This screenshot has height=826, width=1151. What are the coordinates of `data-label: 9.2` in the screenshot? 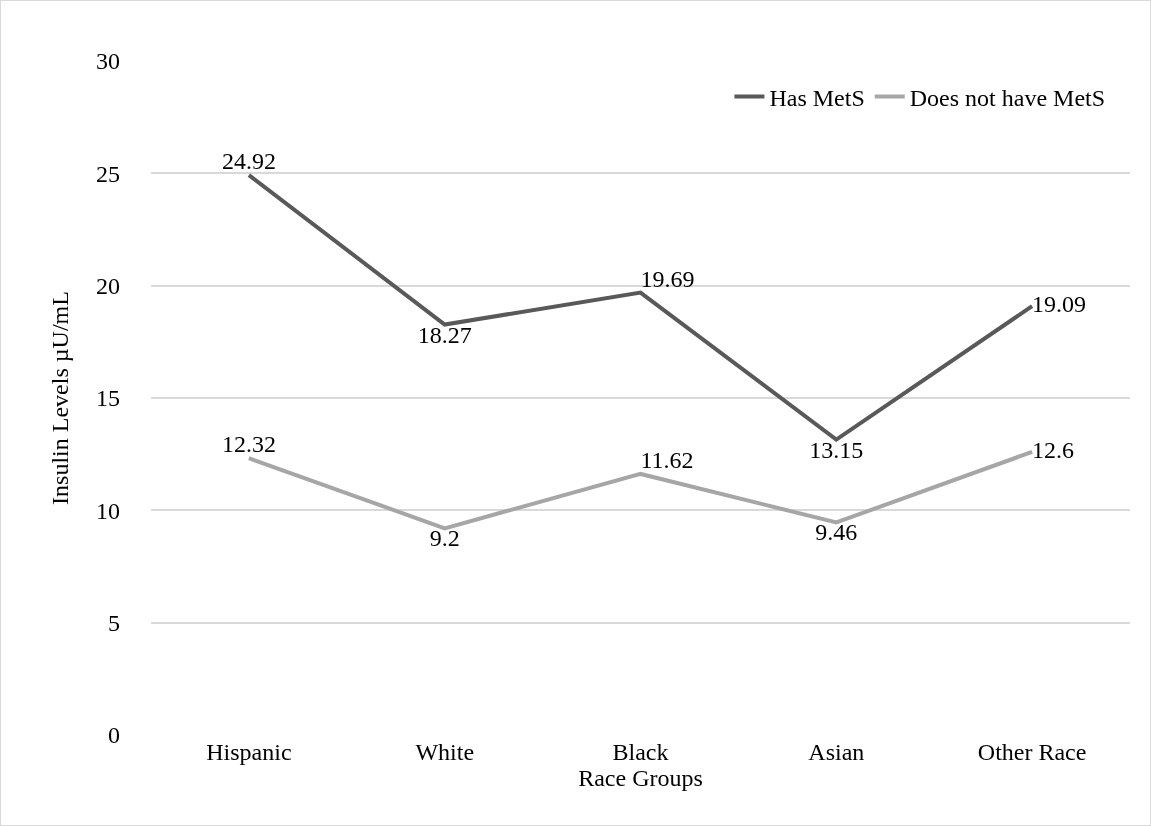 It's located at (444, 538).